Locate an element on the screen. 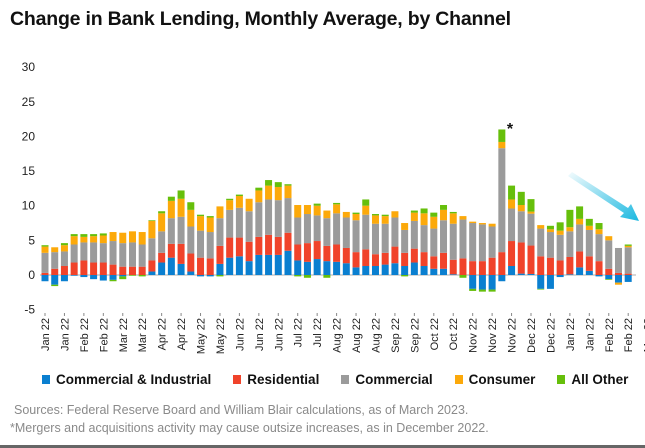 The image size is (645, 448). asterisk-annotation: * is located at coordinates (510, 129).